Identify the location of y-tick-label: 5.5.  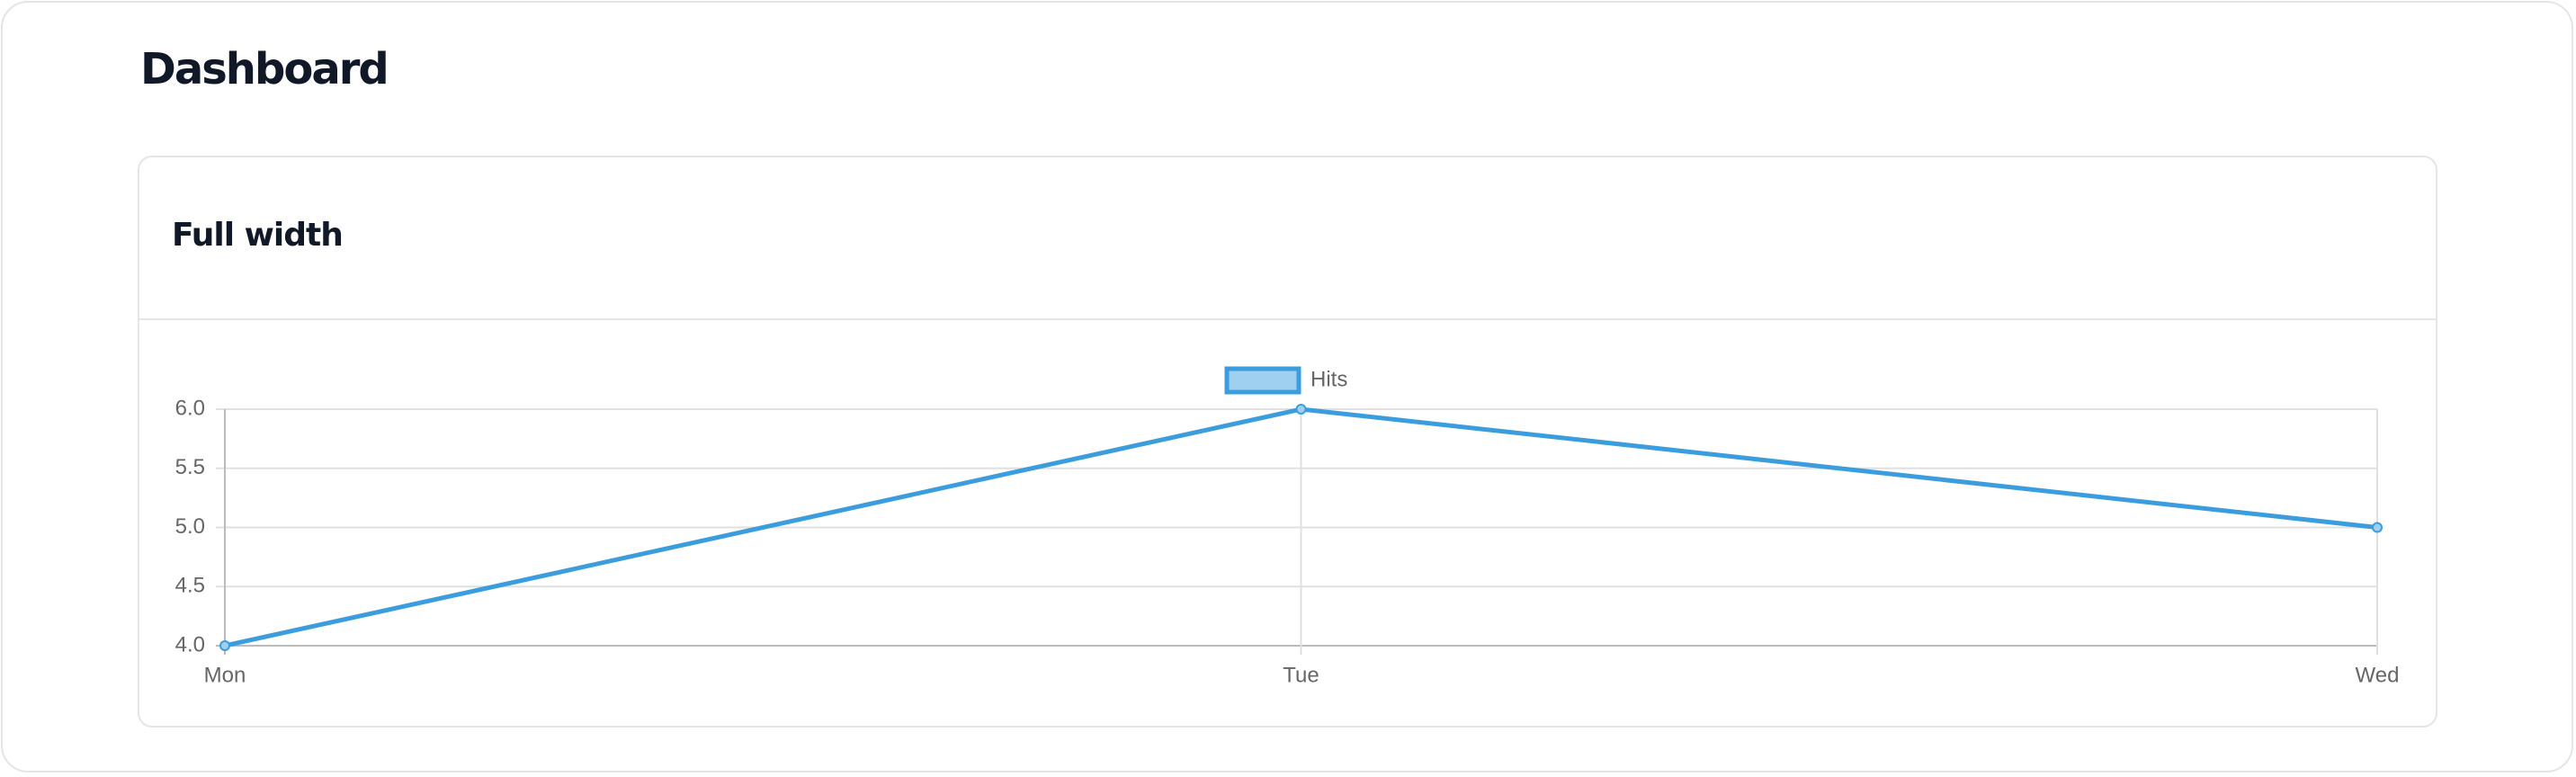
(190, 467).